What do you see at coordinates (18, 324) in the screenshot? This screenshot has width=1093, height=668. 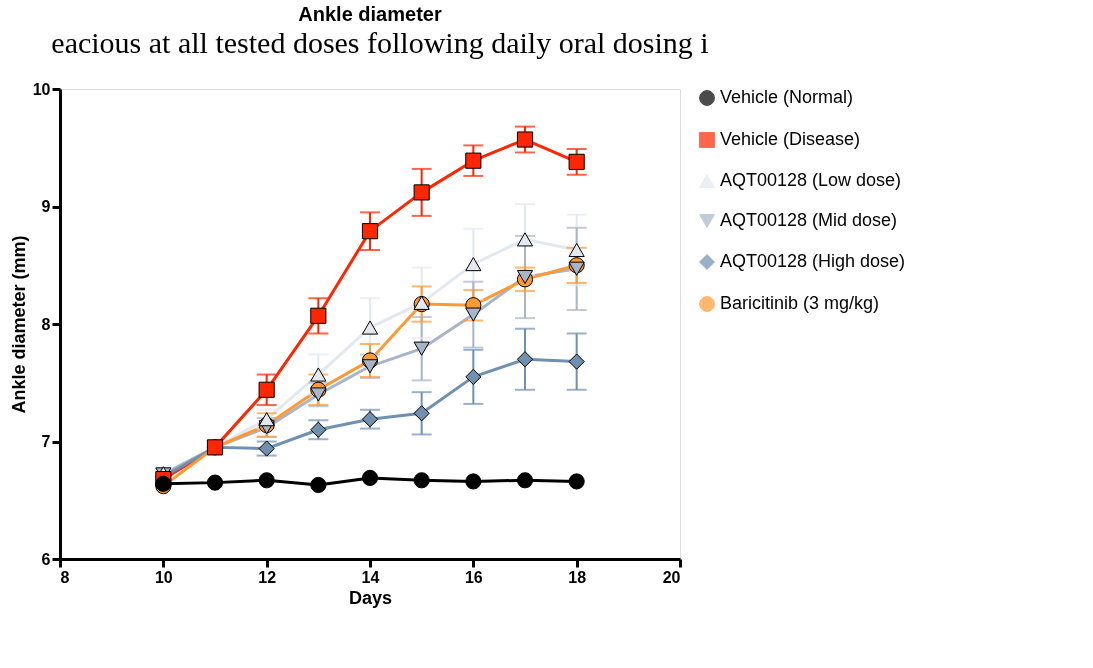 I see `y-axis-title: Ankle diameter (mm)` at bounding box center [18, 324].